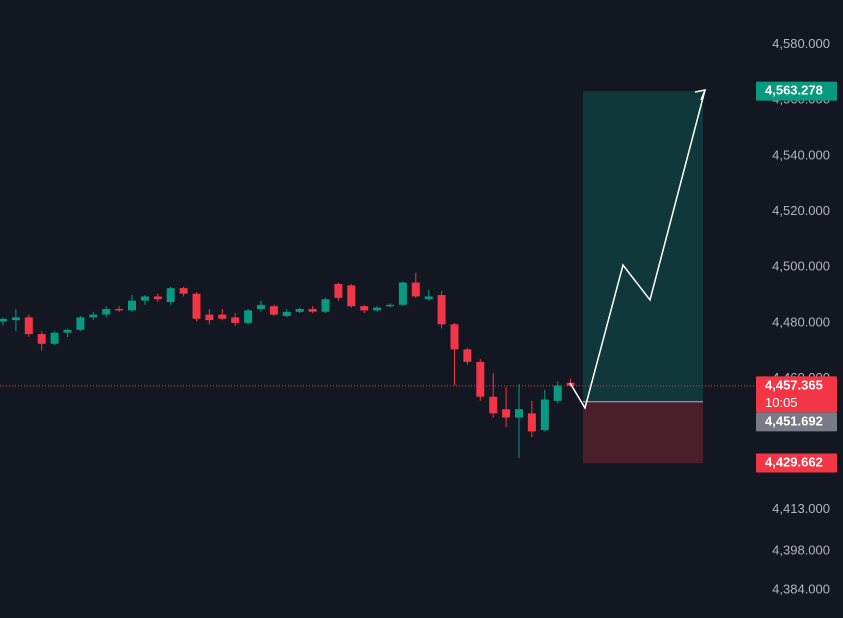 Image resolution: width=843 pixels, height=618 pixels. What do you see at coordinates (801, 210) in the screenshot?
I see `y-tick-label: 4,520.000` at bounding box center [801, 210].